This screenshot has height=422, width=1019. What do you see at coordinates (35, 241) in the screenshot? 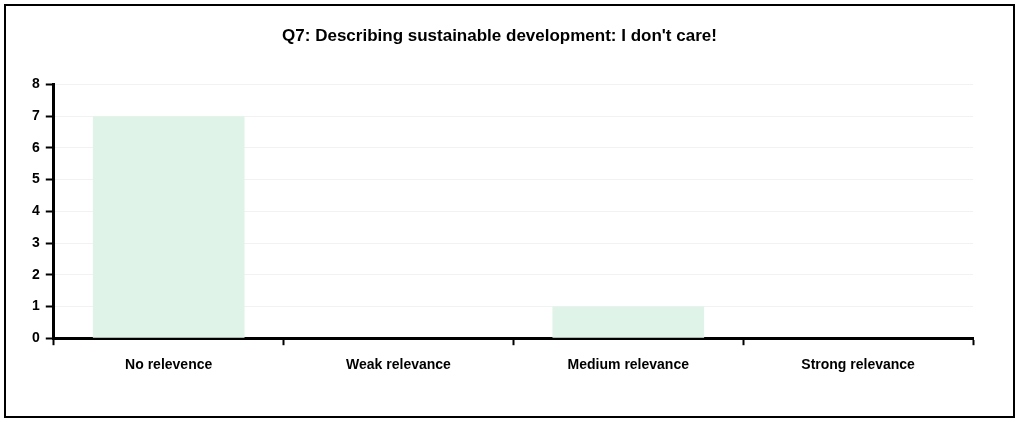
I see `y-tick-label: 3` at bounding box center [35, 241].